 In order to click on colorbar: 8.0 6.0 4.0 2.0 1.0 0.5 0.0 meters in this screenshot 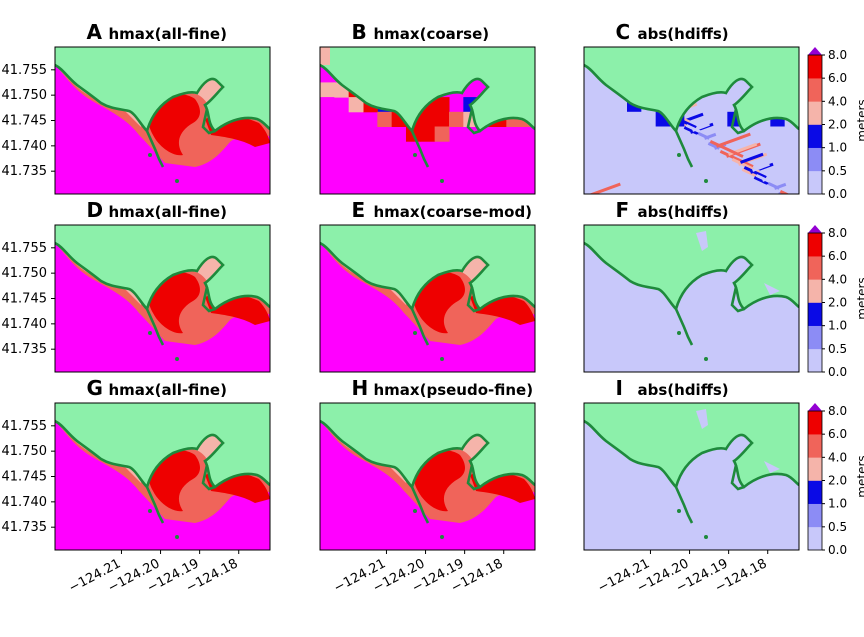, I will do `click(835, 480)`.